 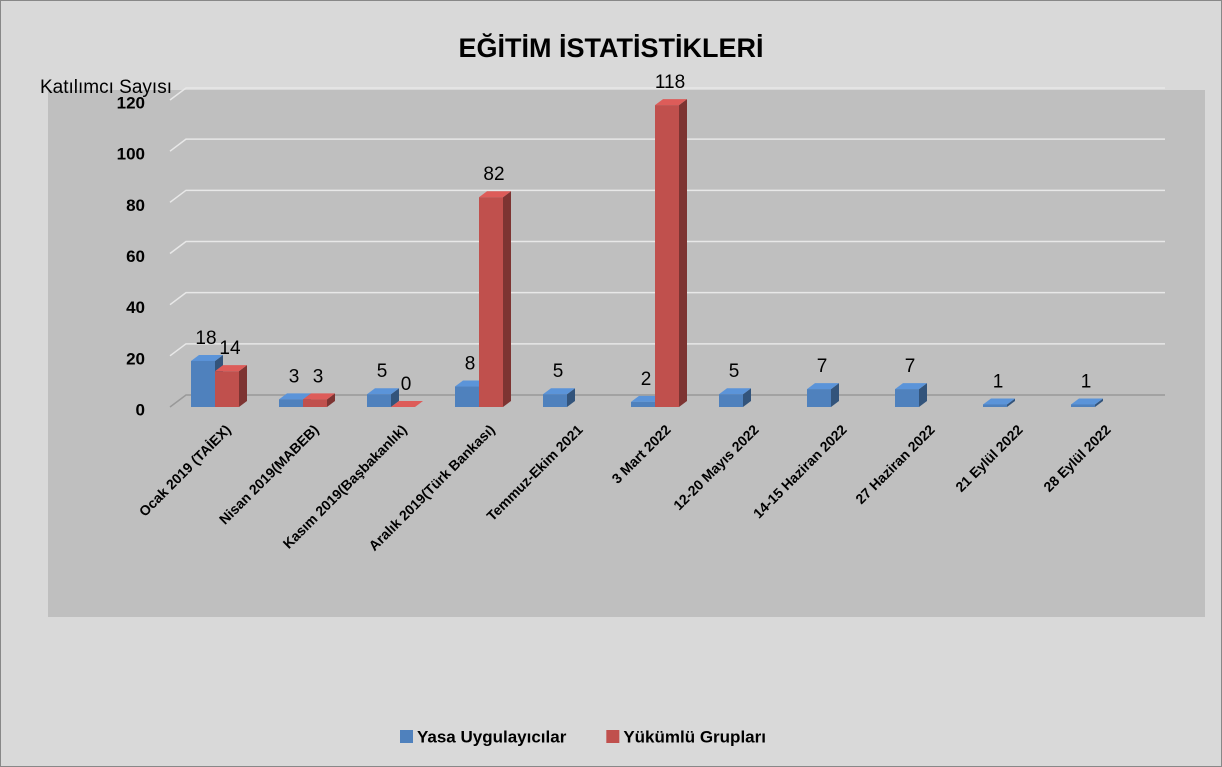 What do you see at coordinates (646, 379) in the screenshot?
I see `data-label: 2` at bounding box center [646, 379].